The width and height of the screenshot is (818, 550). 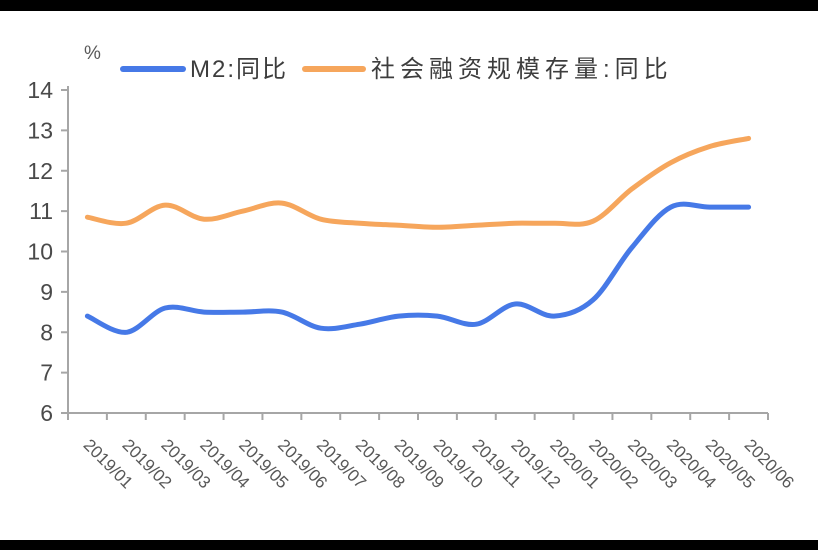 I want to click on bottom-border-bar, so click(x=409, y=545).